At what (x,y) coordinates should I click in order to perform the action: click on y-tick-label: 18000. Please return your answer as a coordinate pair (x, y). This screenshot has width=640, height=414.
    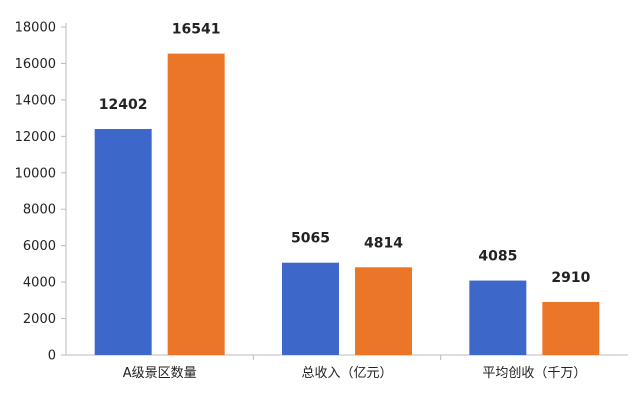
    Looking at the image, I should click on (35, 28).